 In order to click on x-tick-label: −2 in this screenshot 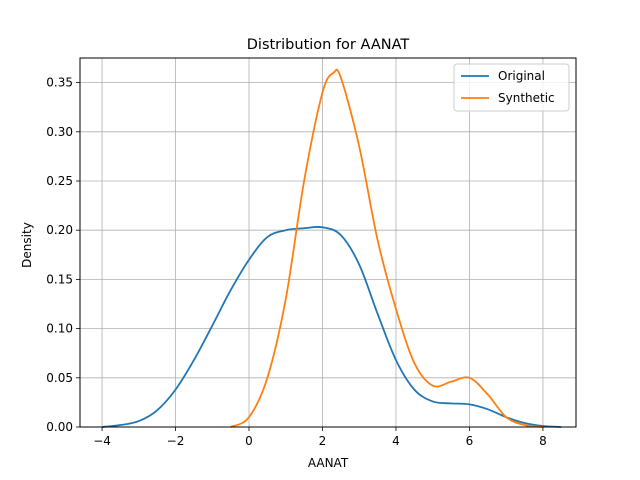, I will do `click(176, 441)`.